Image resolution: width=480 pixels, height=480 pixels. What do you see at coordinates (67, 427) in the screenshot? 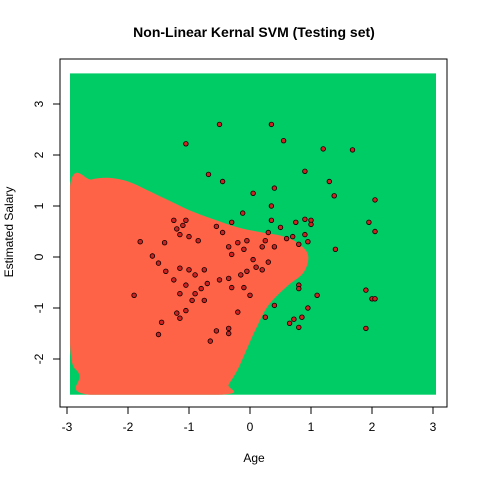
I see `x-tick-label: -3` at bounding box center [67, 427].